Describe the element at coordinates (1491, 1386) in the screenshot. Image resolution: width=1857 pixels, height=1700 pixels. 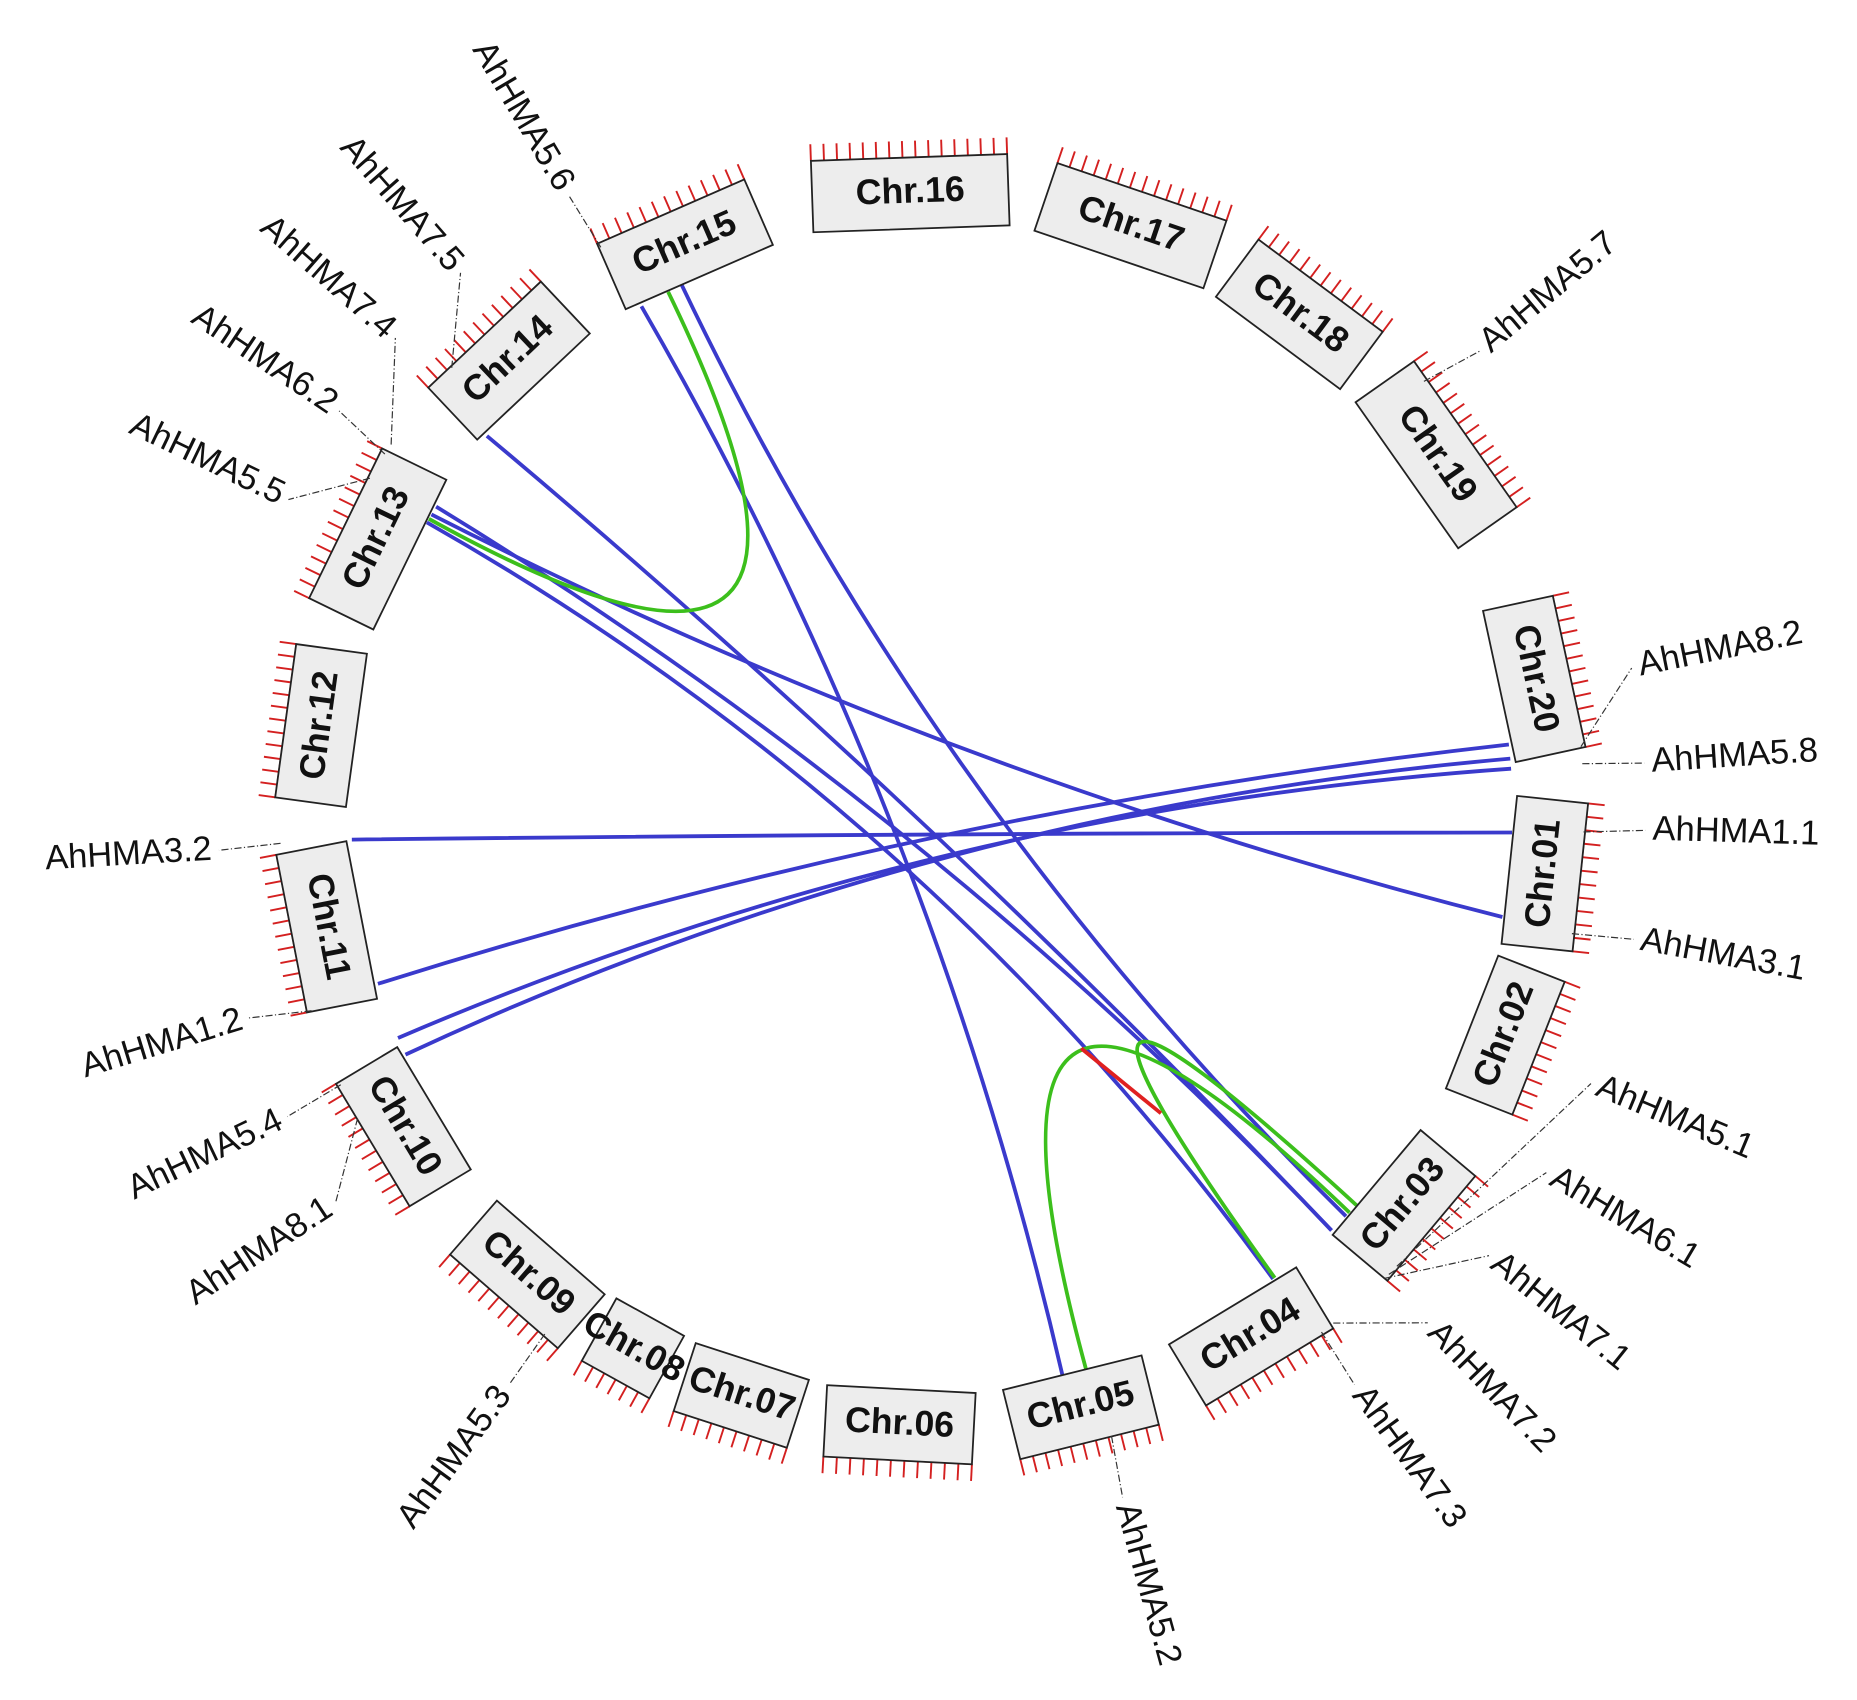
I see `gene-label: AhHMA7.2` at that location.